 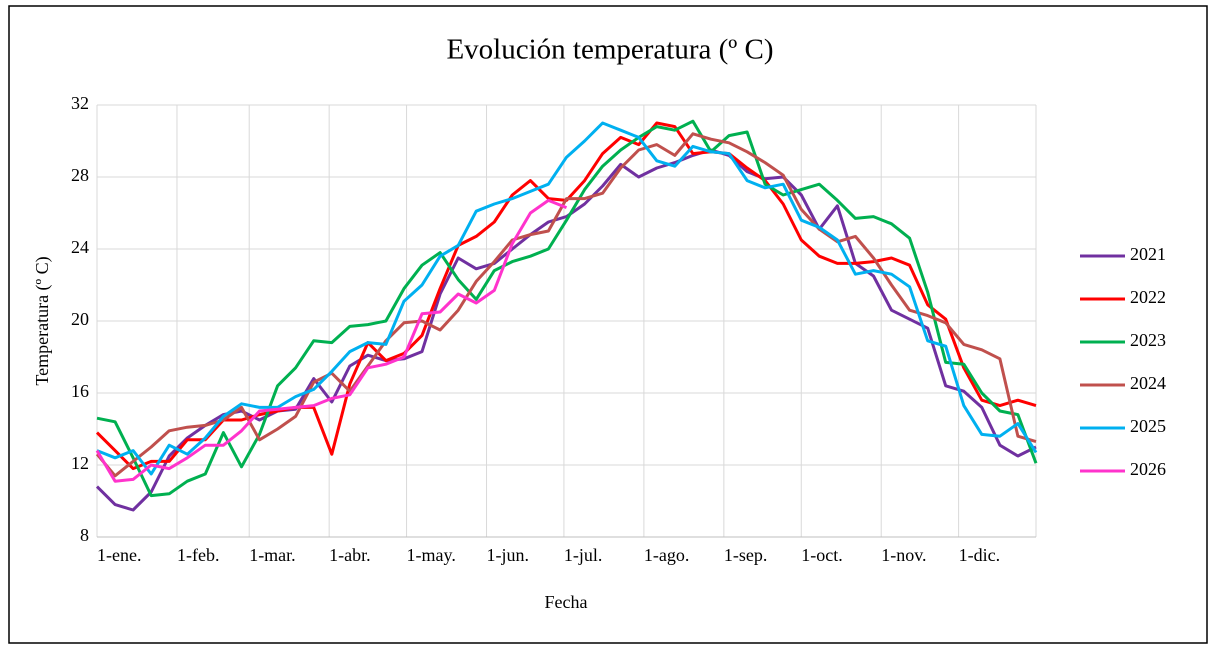 What do you see at coordinates (198, 555) in the screenshot?
I see `x-tick-label: 1-feb.` at bounding box center [198, 555].